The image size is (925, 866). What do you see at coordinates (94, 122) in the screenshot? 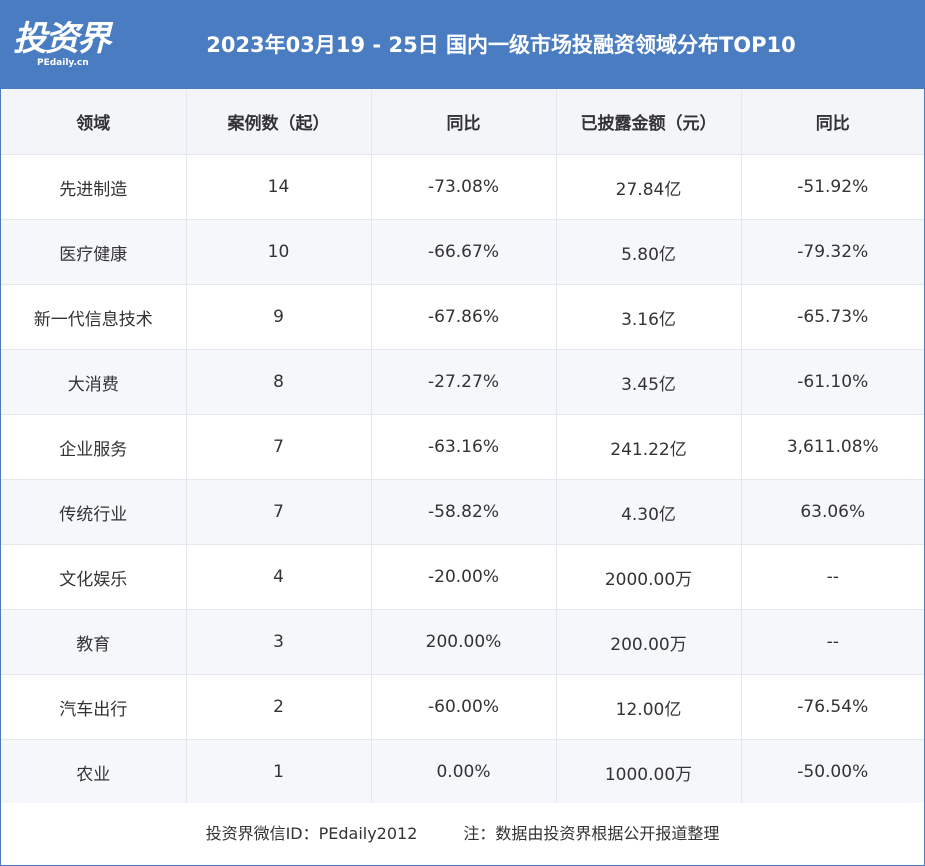
I see `column-header-sector: 领域` at bounding box center [94, 122].